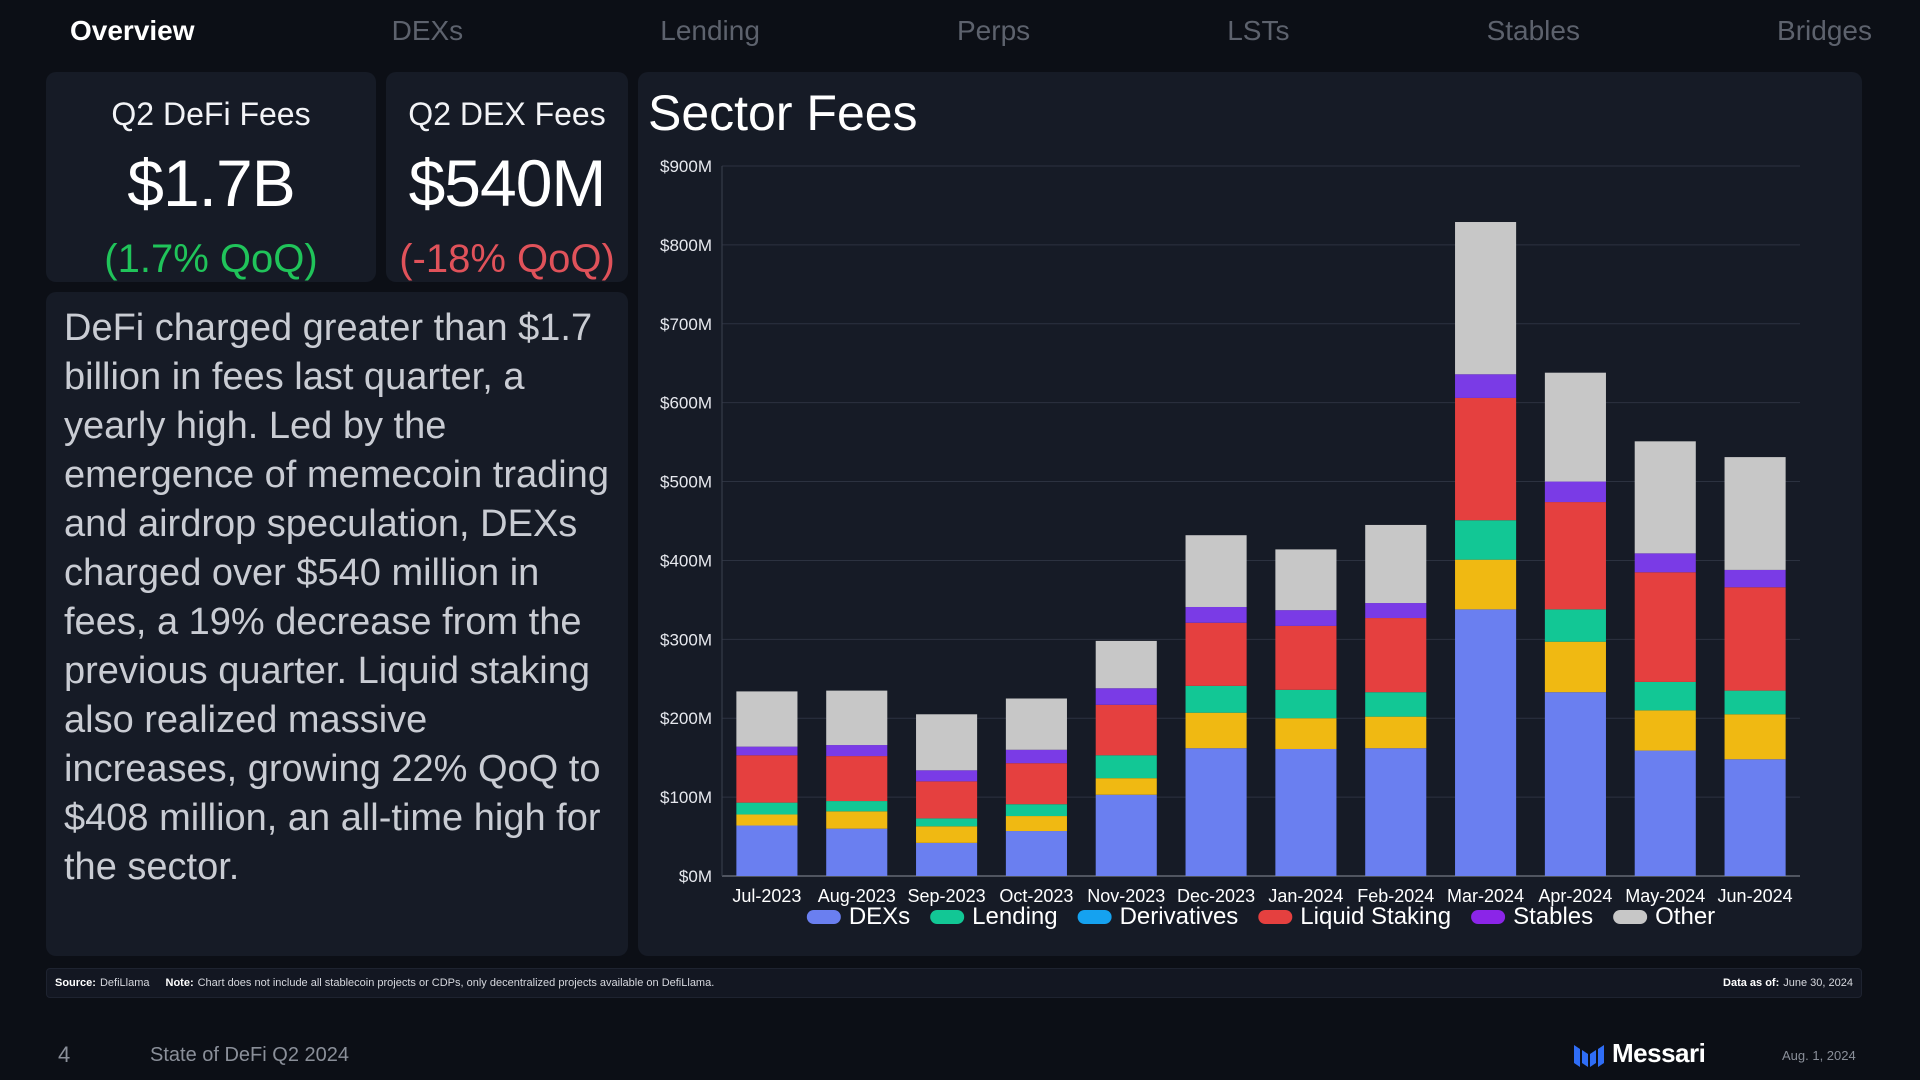 Image resolution: width=1920 pixels, height=1080 pixels. Describe the element at coordinates (1375, 916) in the screenshot. I see `legend-label: Liquid Staking` at that location.